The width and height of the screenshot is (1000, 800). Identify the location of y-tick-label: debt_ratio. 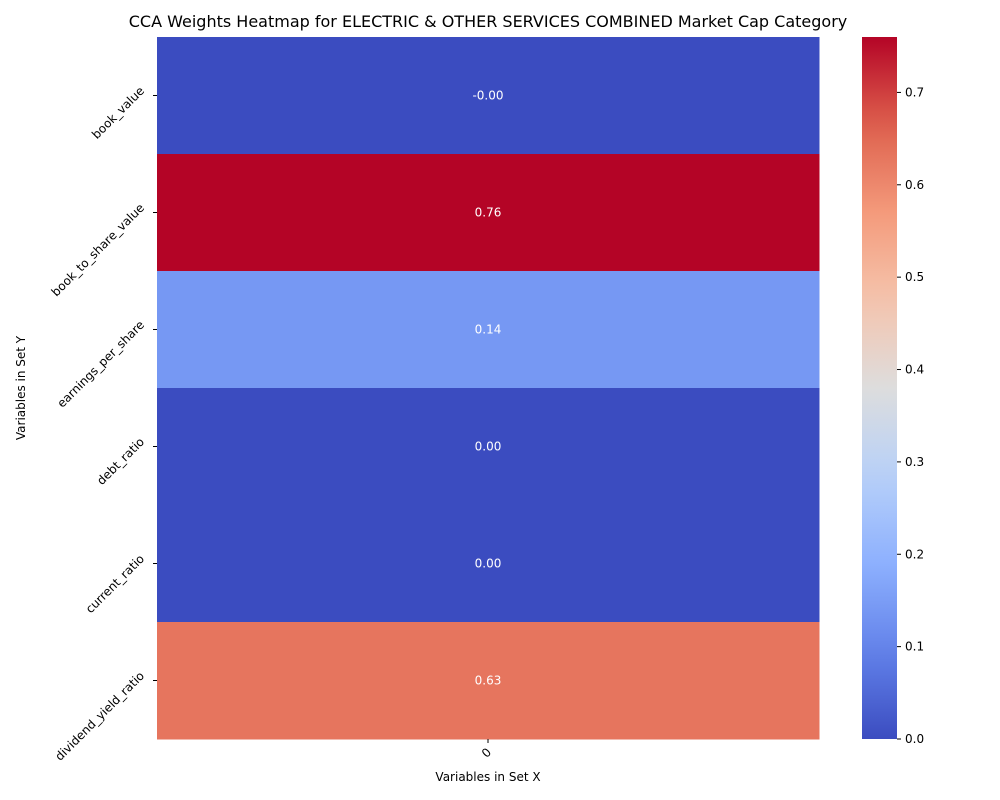
(120, 461).